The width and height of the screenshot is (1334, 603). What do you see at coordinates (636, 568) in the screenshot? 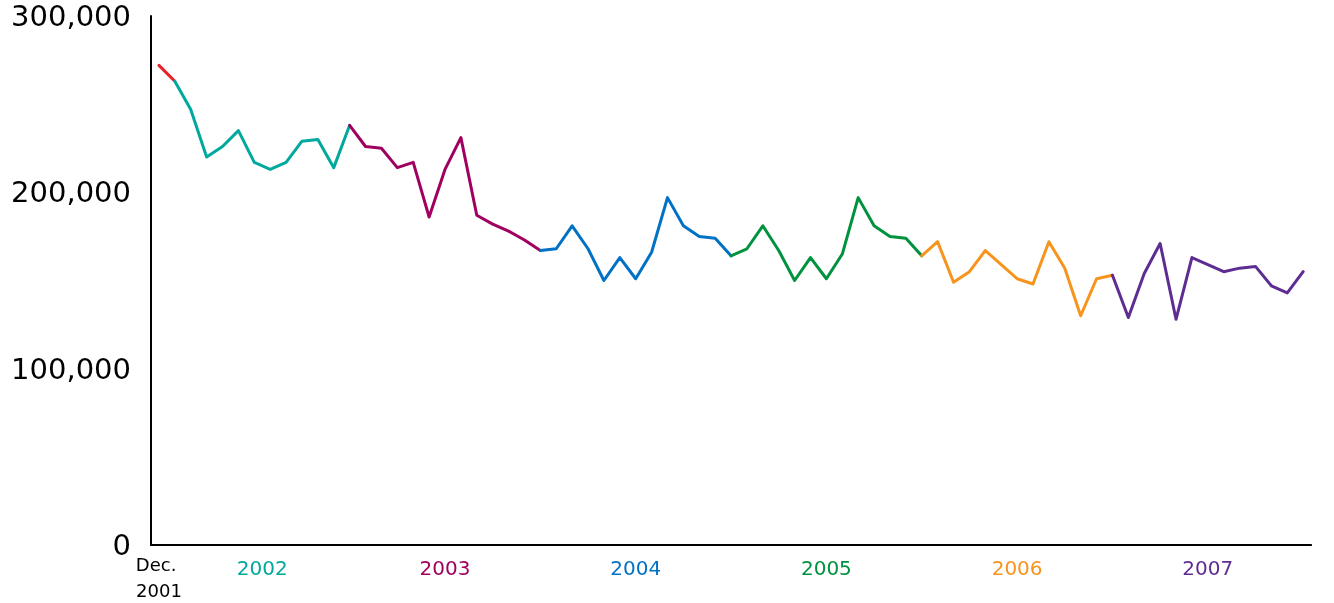
I see `text: 2004` at bounding box center [636, 568].